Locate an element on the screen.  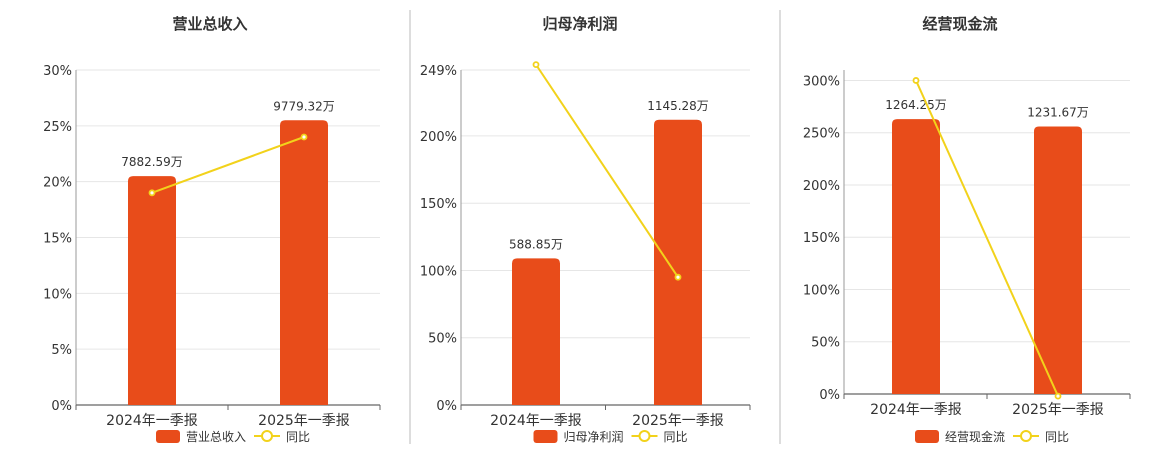
legend-bar-label: 归母净利润 is located at coordinates (594, 437).